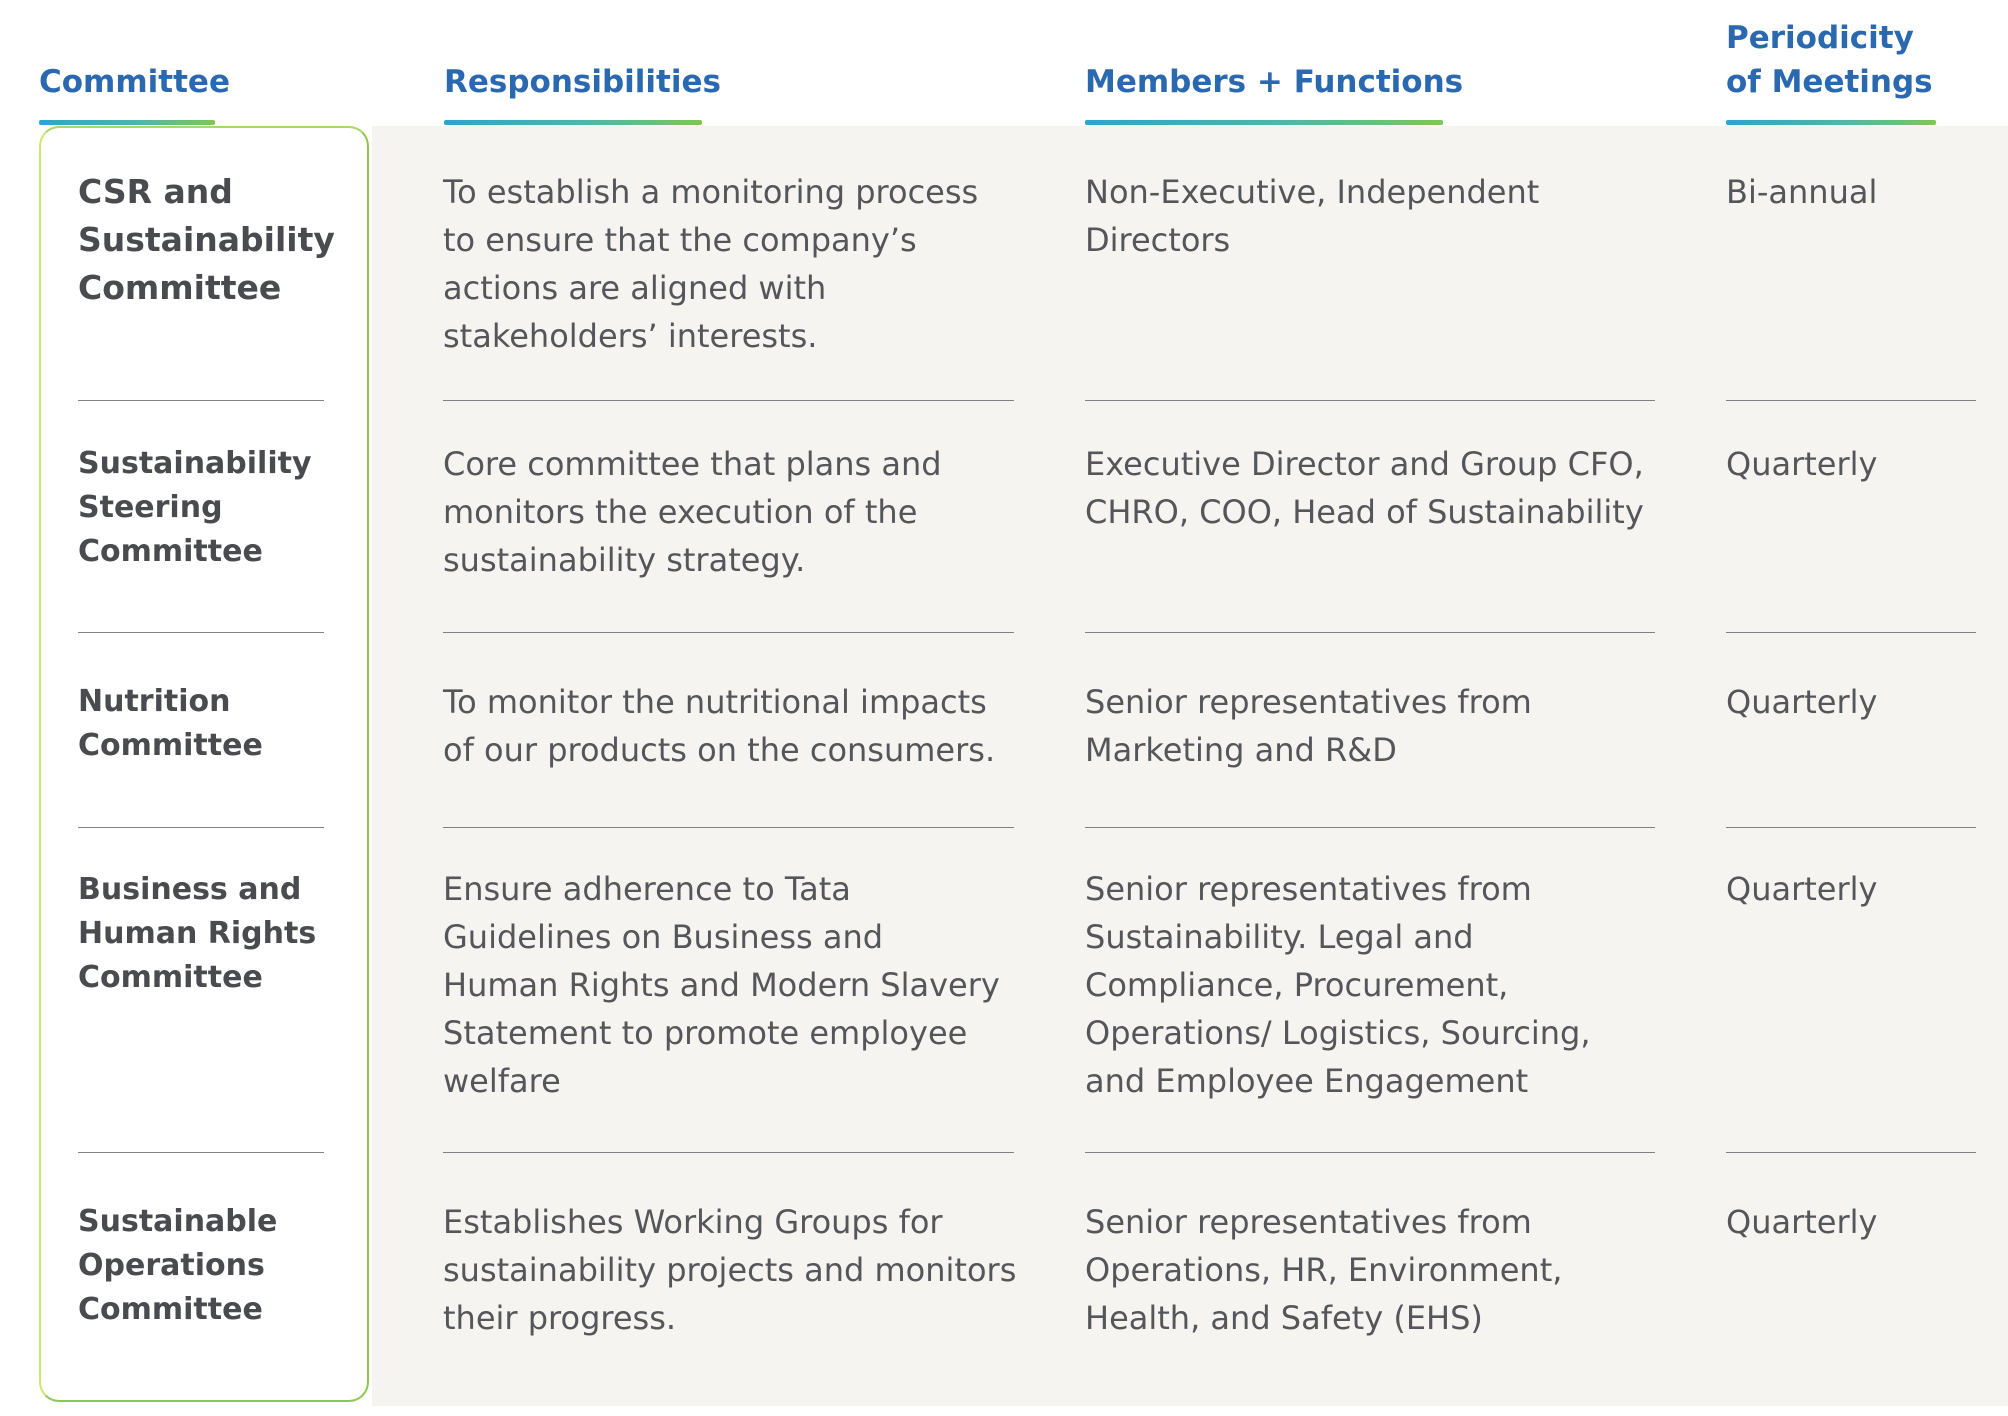  Describe the element at coordinates (1851, 400) in the screenshot. I see `row-1-divider-periodicity` at that location.